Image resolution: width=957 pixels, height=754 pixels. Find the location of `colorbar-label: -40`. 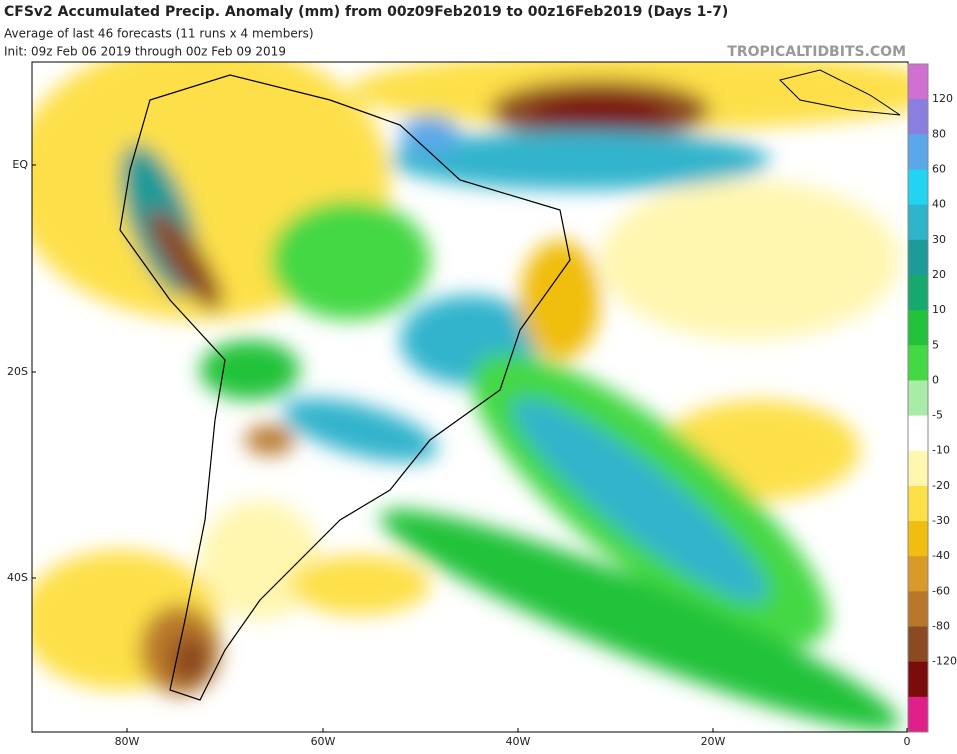

colorbar-label: -40 is located at coordinates (941, 555).